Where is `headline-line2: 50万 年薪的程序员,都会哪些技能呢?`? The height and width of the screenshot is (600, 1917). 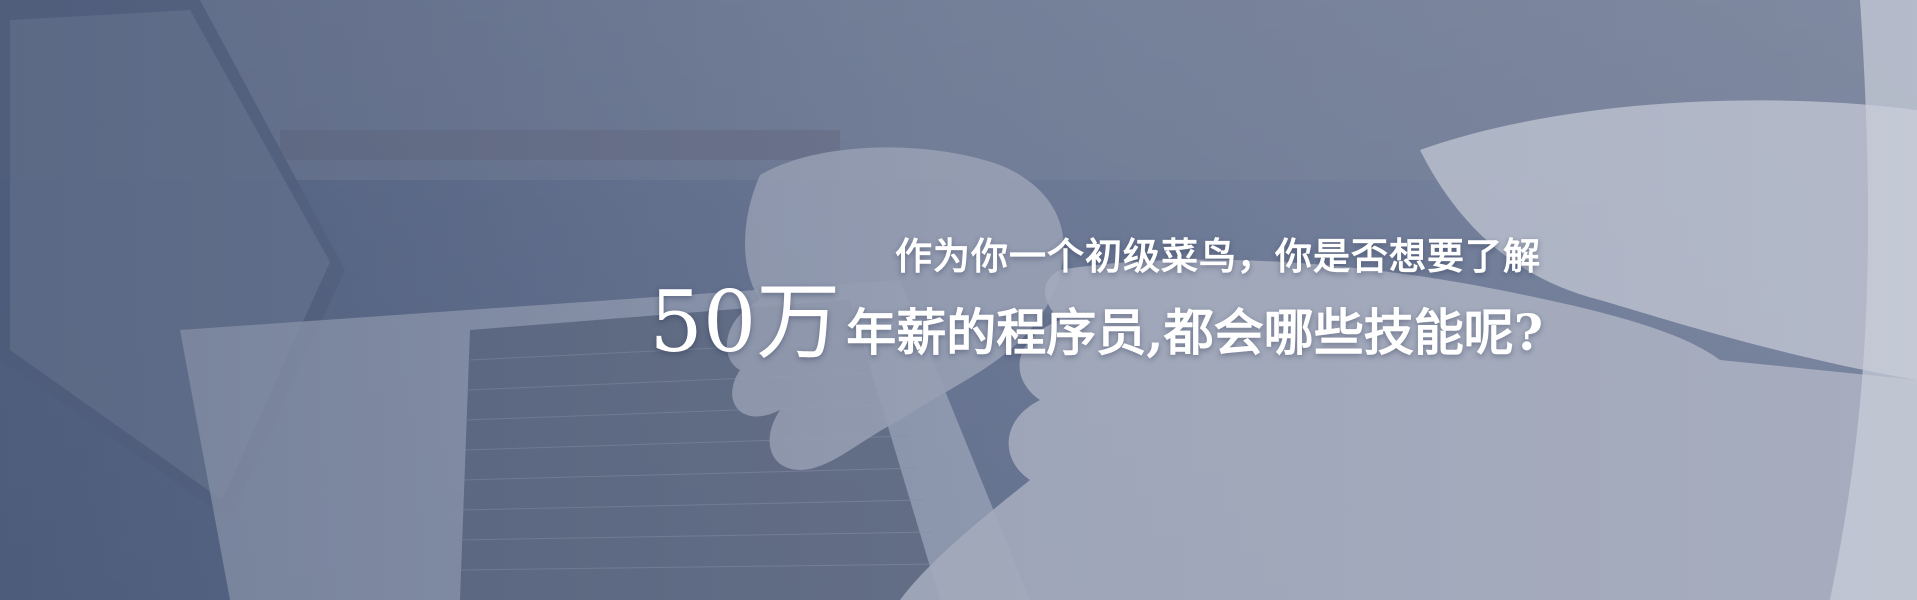 headline-line2: 50万 年薪的程序员,都会哪些技能呢? is located at coordinates (1096, 322).